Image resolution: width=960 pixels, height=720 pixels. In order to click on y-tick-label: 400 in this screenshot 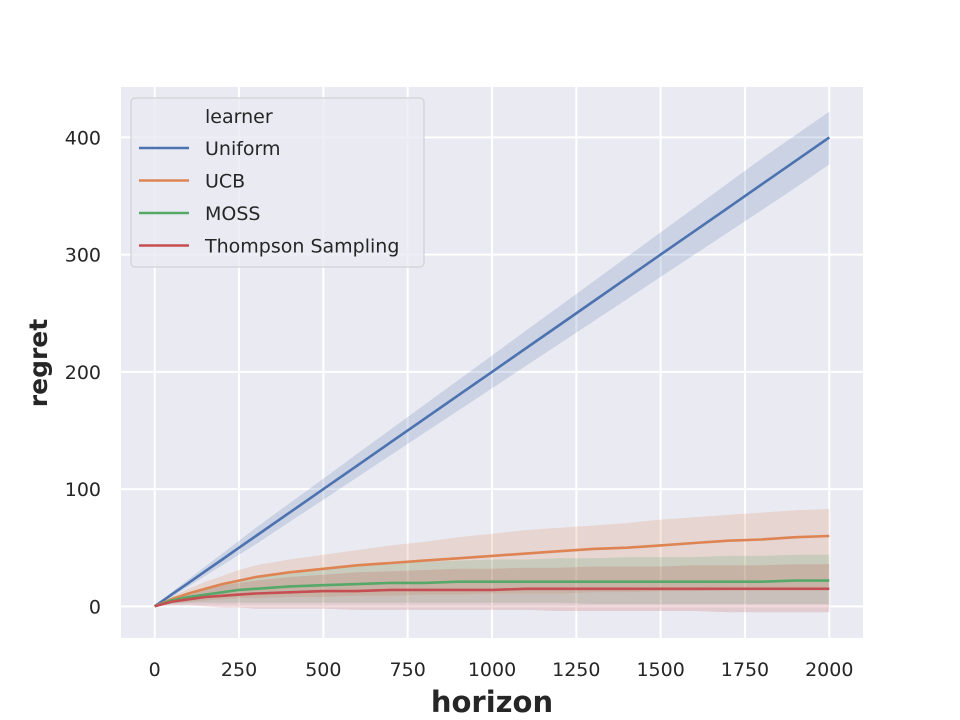, I will do `click(83, 138)`.